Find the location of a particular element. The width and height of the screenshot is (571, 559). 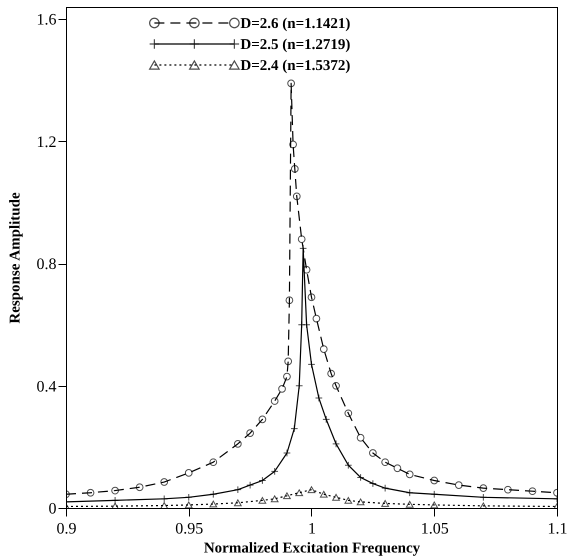

x-tick-label: 0.9 is located at coordinates (66, 529).